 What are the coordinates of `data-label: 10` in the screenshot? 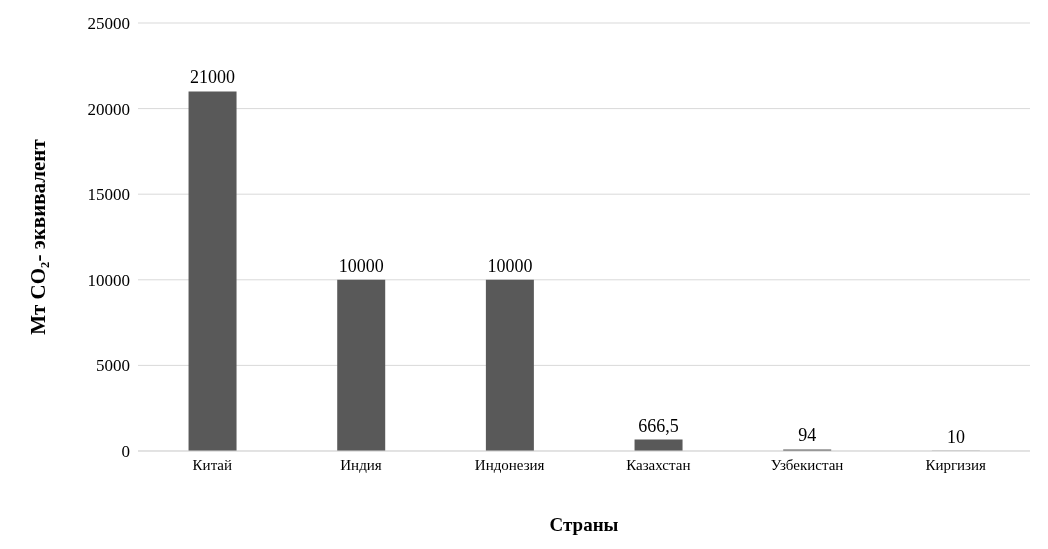 It's located at (955, 436).